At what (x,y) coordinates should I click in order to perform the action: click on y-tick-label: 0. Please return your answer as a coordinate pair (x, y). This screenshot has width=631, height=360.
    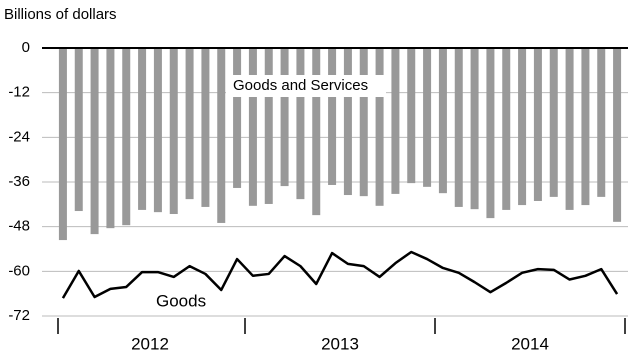
    Looking at the image, I should click on (26, 47).